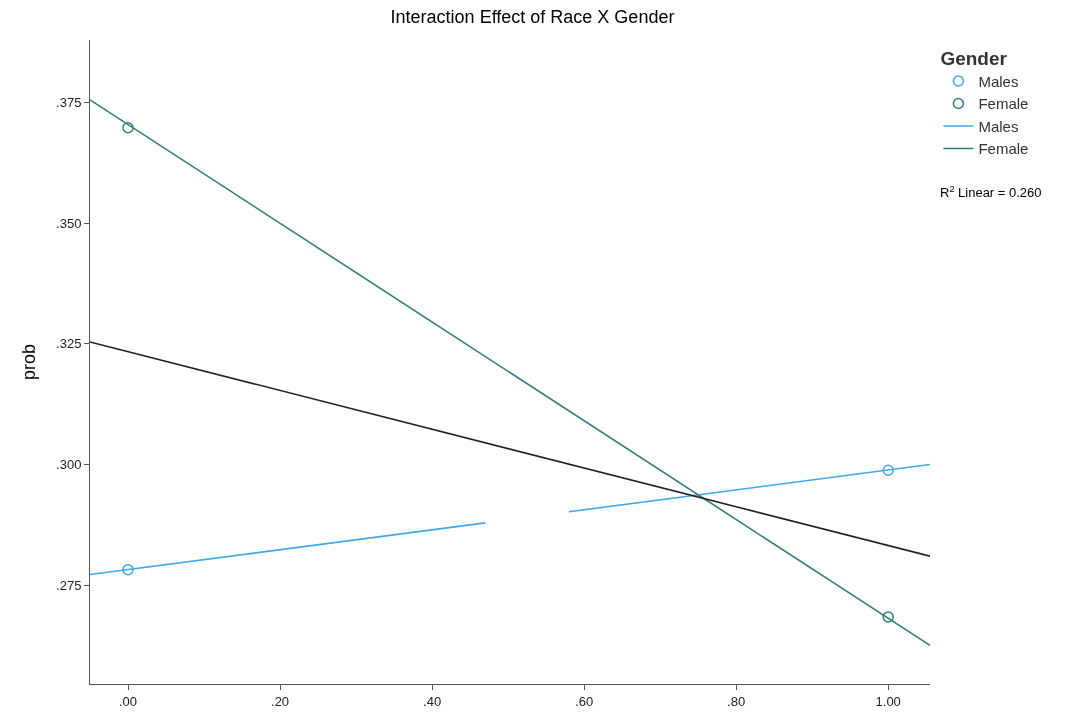  I want to click on x-tick-label: .20, so click(280, 701).